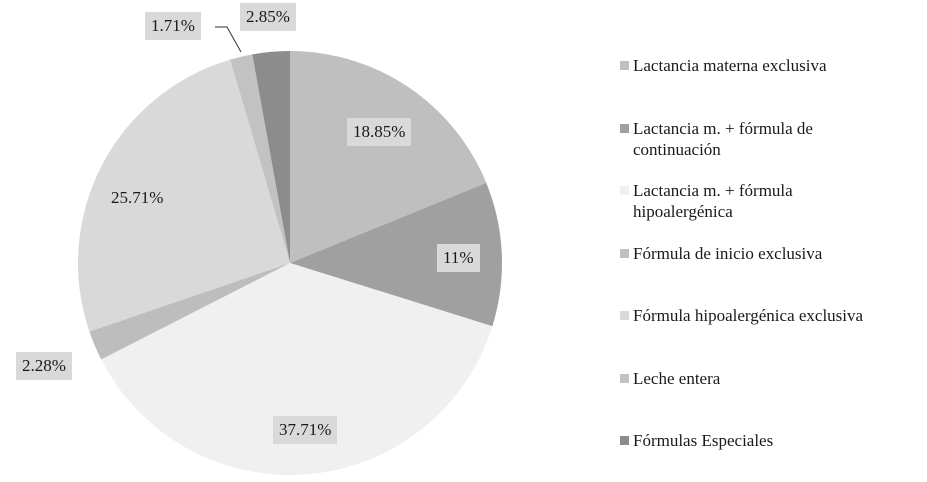  I want to click on legend-label: Fórmulas Especiales, so click(703, 440).